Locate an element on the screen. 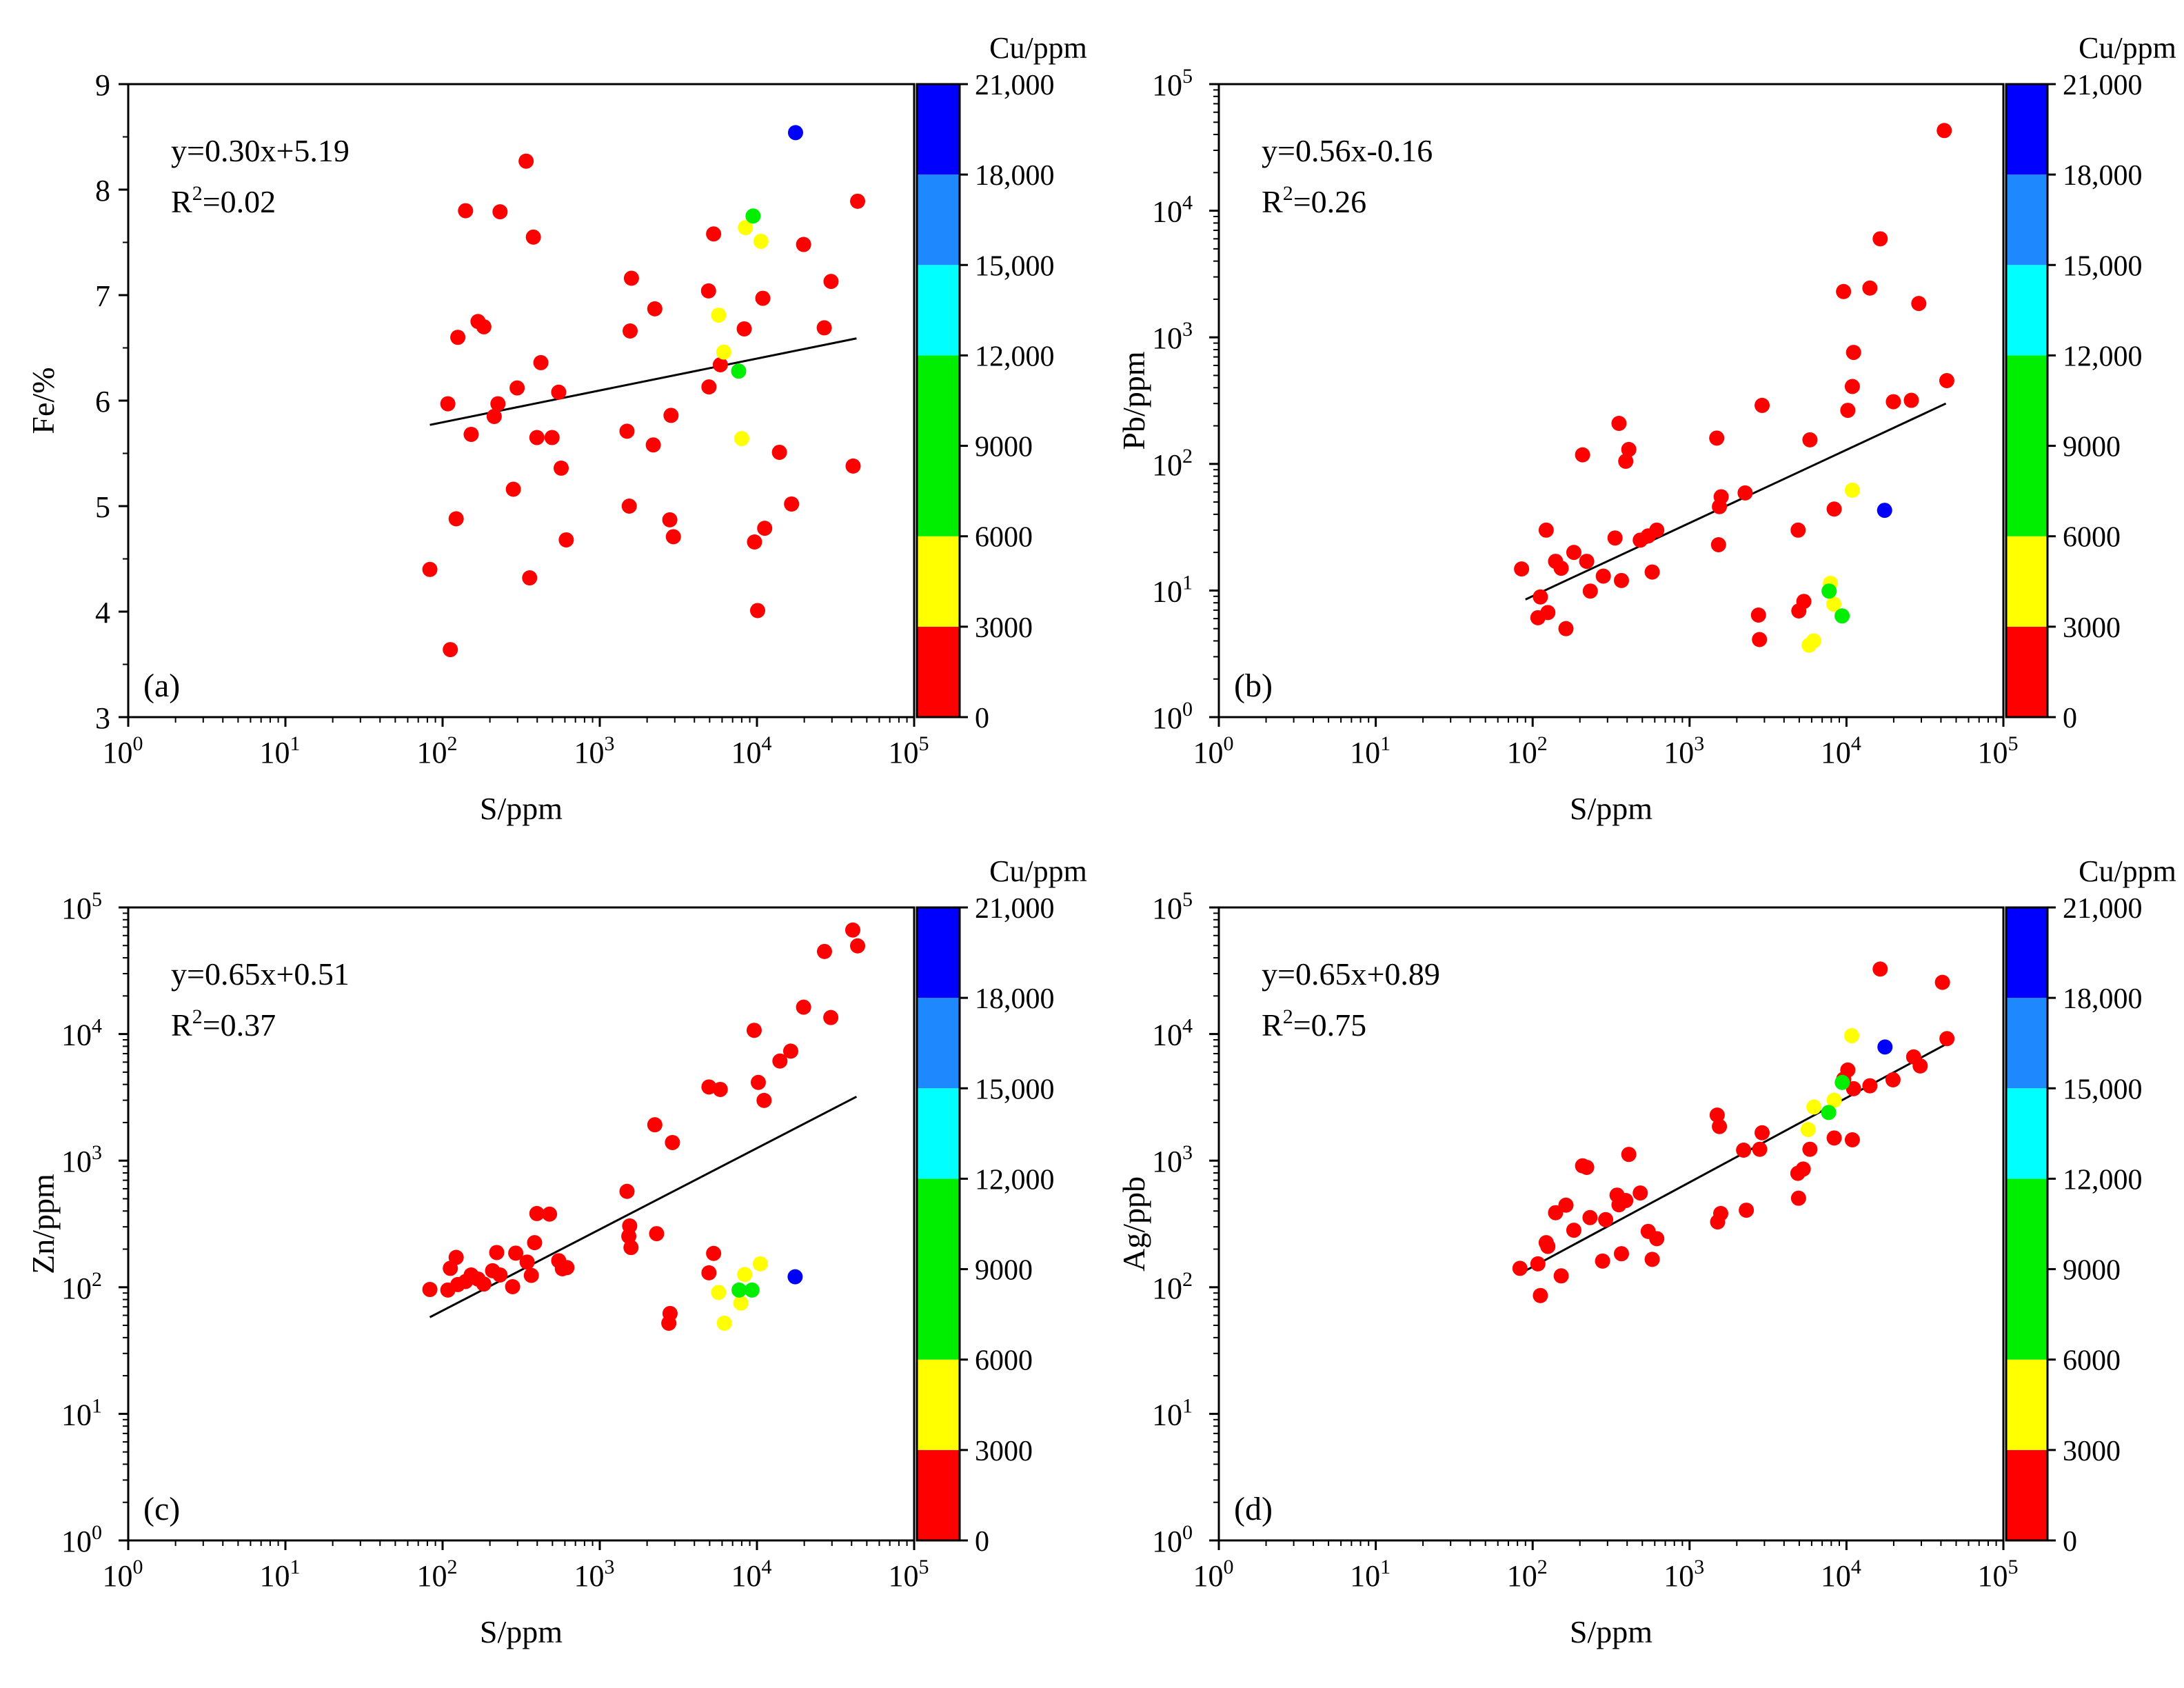 The image size is (2184, 1688). y-axis-title: Pb/ppm is located at coordinates (1133, 401).